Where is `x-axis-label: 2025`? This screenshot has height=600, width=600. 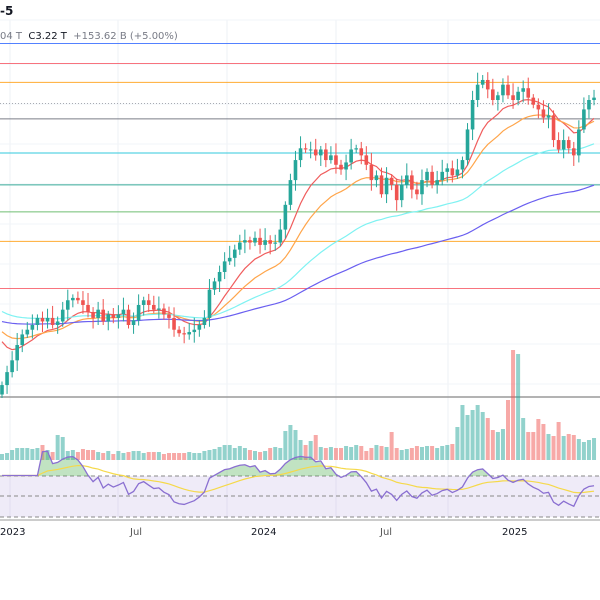
x-axis-label: 2025 is located at coordinates (515, 532).